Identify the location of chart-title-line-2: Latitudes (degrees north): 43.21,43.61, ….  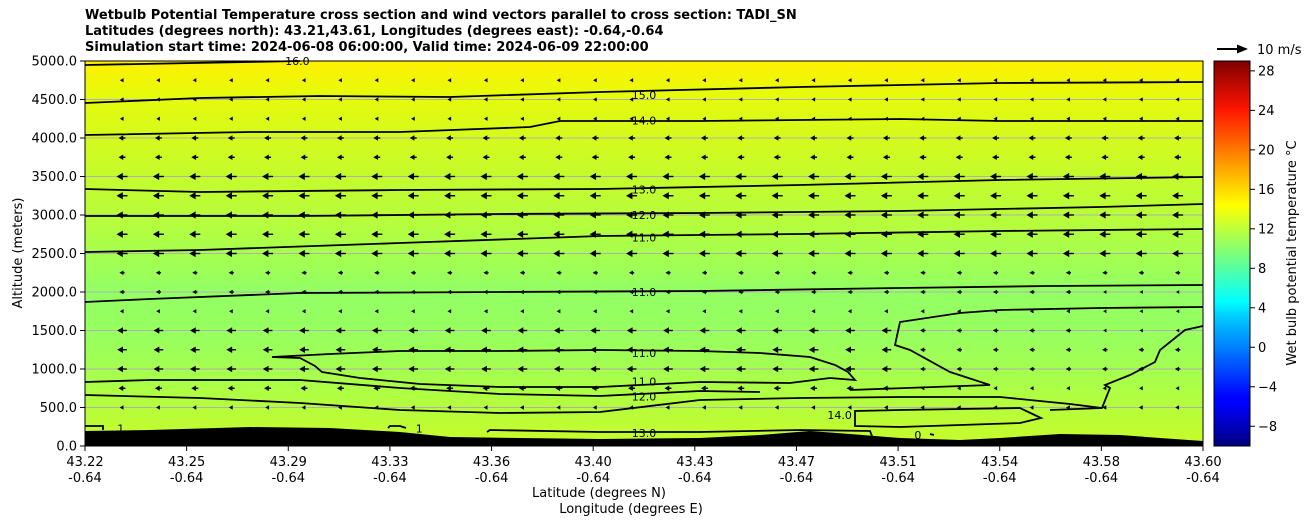
(374, 31).